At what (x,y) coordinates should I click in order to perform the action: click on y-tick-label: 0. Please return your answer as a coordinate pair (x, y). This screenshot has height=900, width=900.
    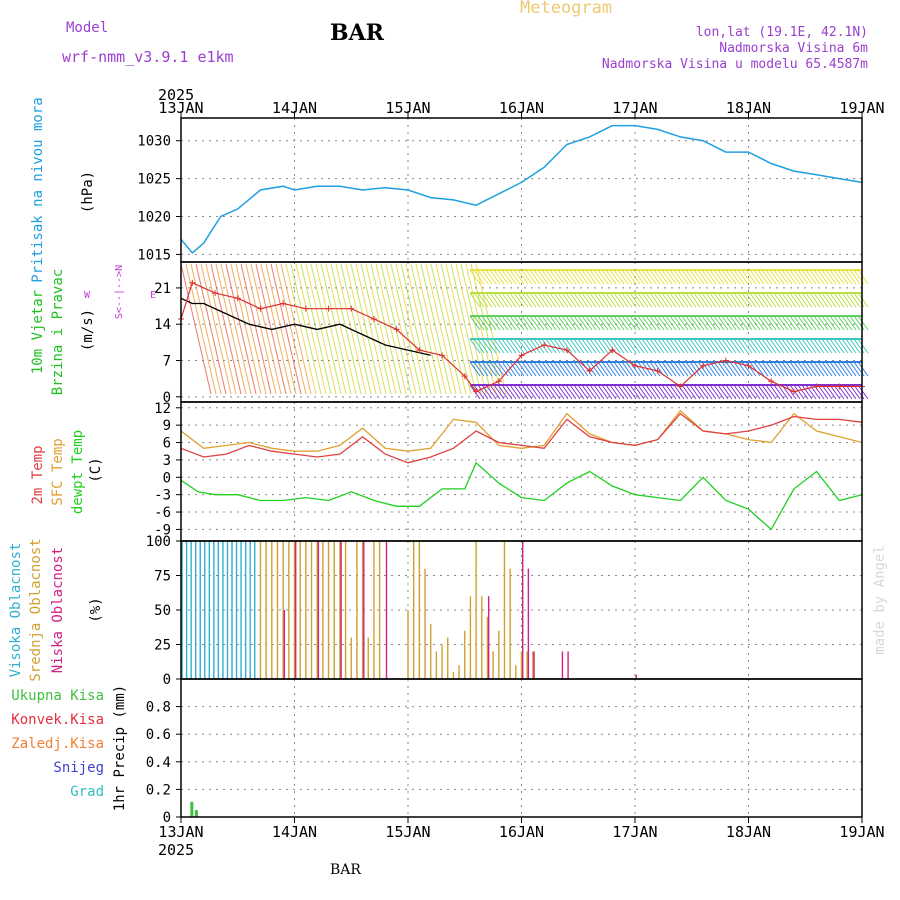
    Looking at the image, I should click on (167, 680).